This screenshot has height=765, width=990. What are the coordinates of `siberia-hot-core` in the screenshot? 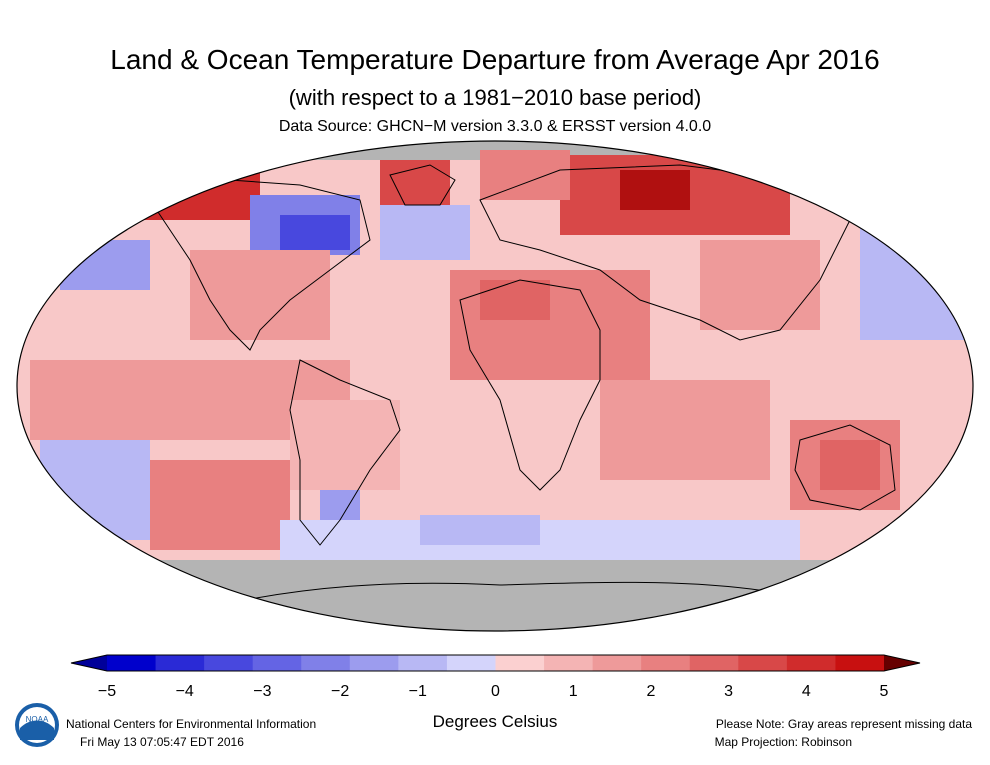 It's located at (655, 190).